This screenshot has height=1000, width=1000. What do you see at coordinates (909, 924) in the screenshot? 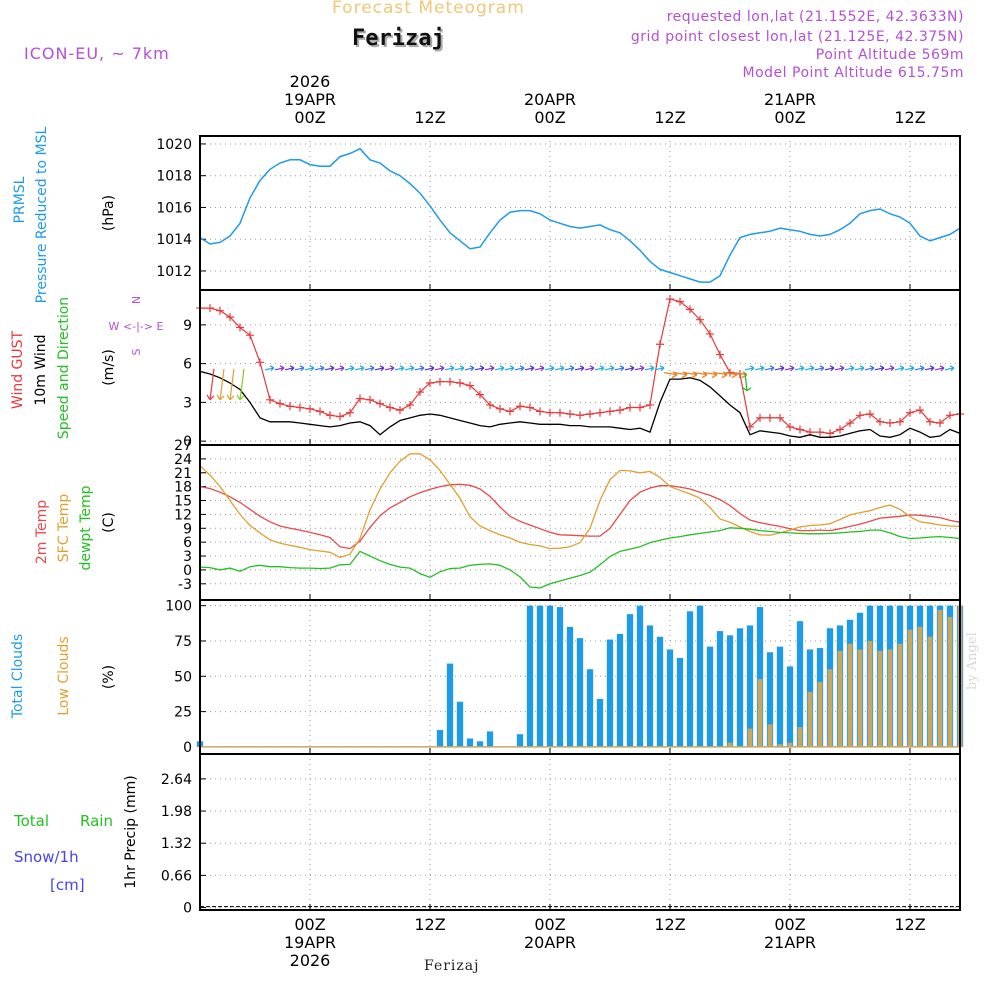
I see `bottom-time-label: 12Z` at bounding box center [909, 924].